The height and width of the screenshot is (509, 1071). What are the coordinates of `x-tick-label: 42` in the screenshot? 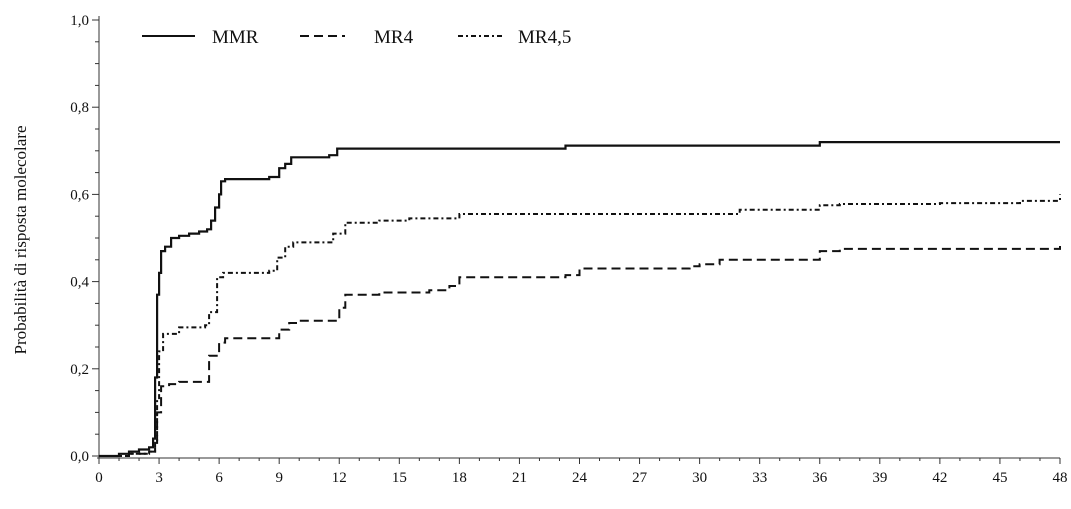 It's located at (939, 478).